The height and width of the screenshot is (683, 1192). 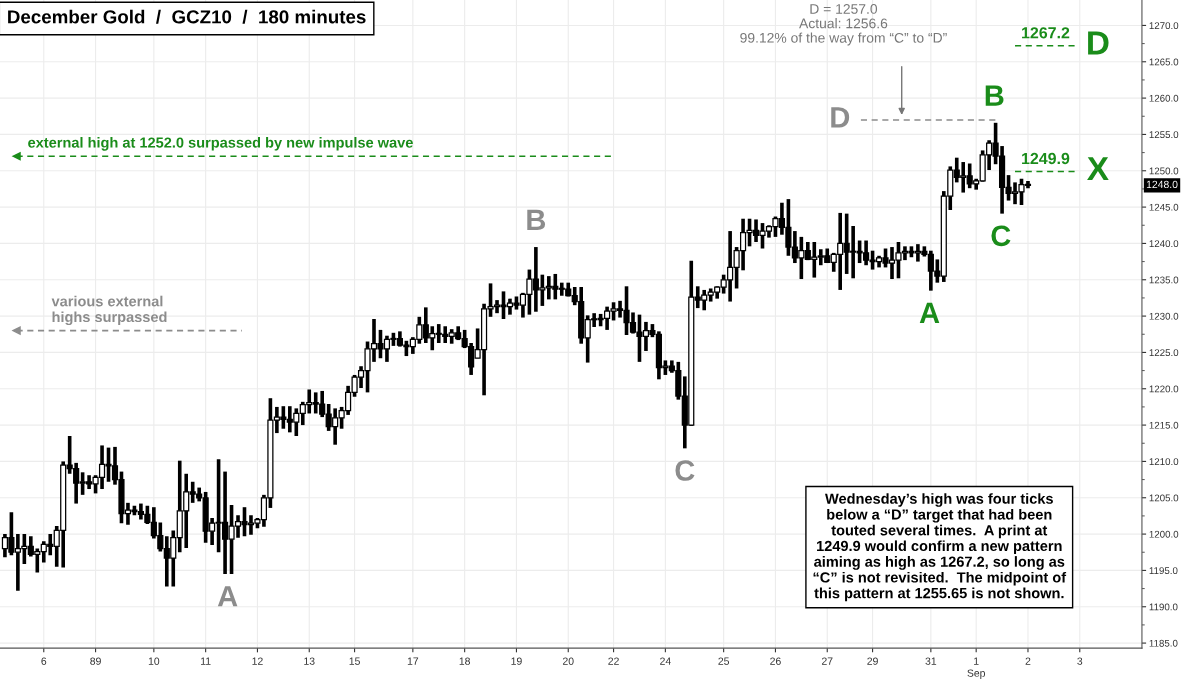 I want to click on y-tick-label: 1265.0, so click(x=1164, y=62).